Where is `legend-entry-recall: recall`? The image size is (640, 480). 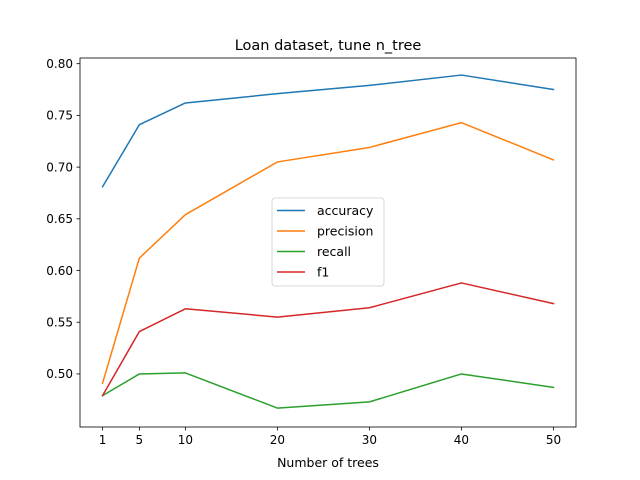 legend-entry-recall: recall is located at coordinates (334, 251).